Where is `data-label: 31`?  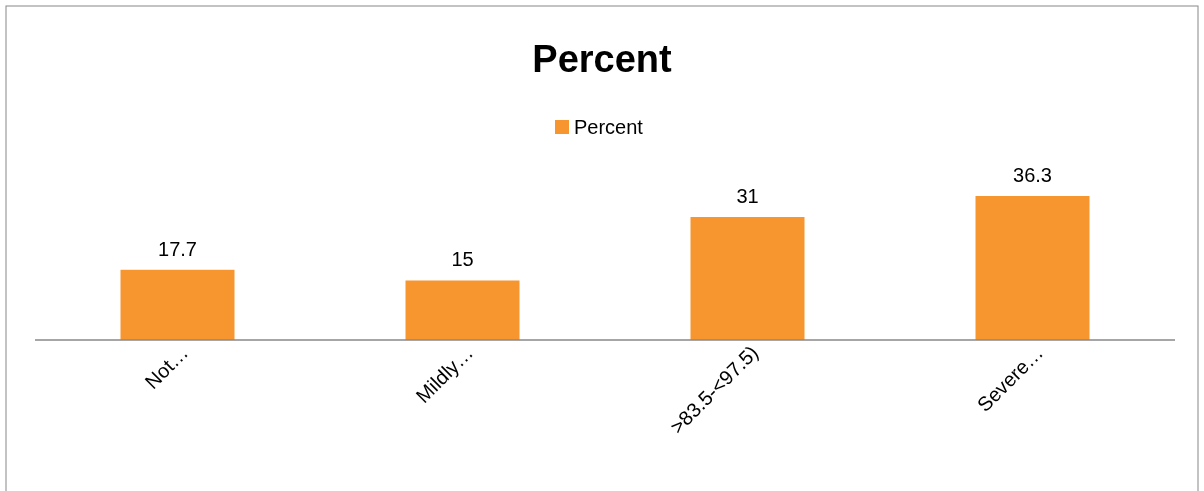
data-label: 31 is located at coordinates (747, 196).